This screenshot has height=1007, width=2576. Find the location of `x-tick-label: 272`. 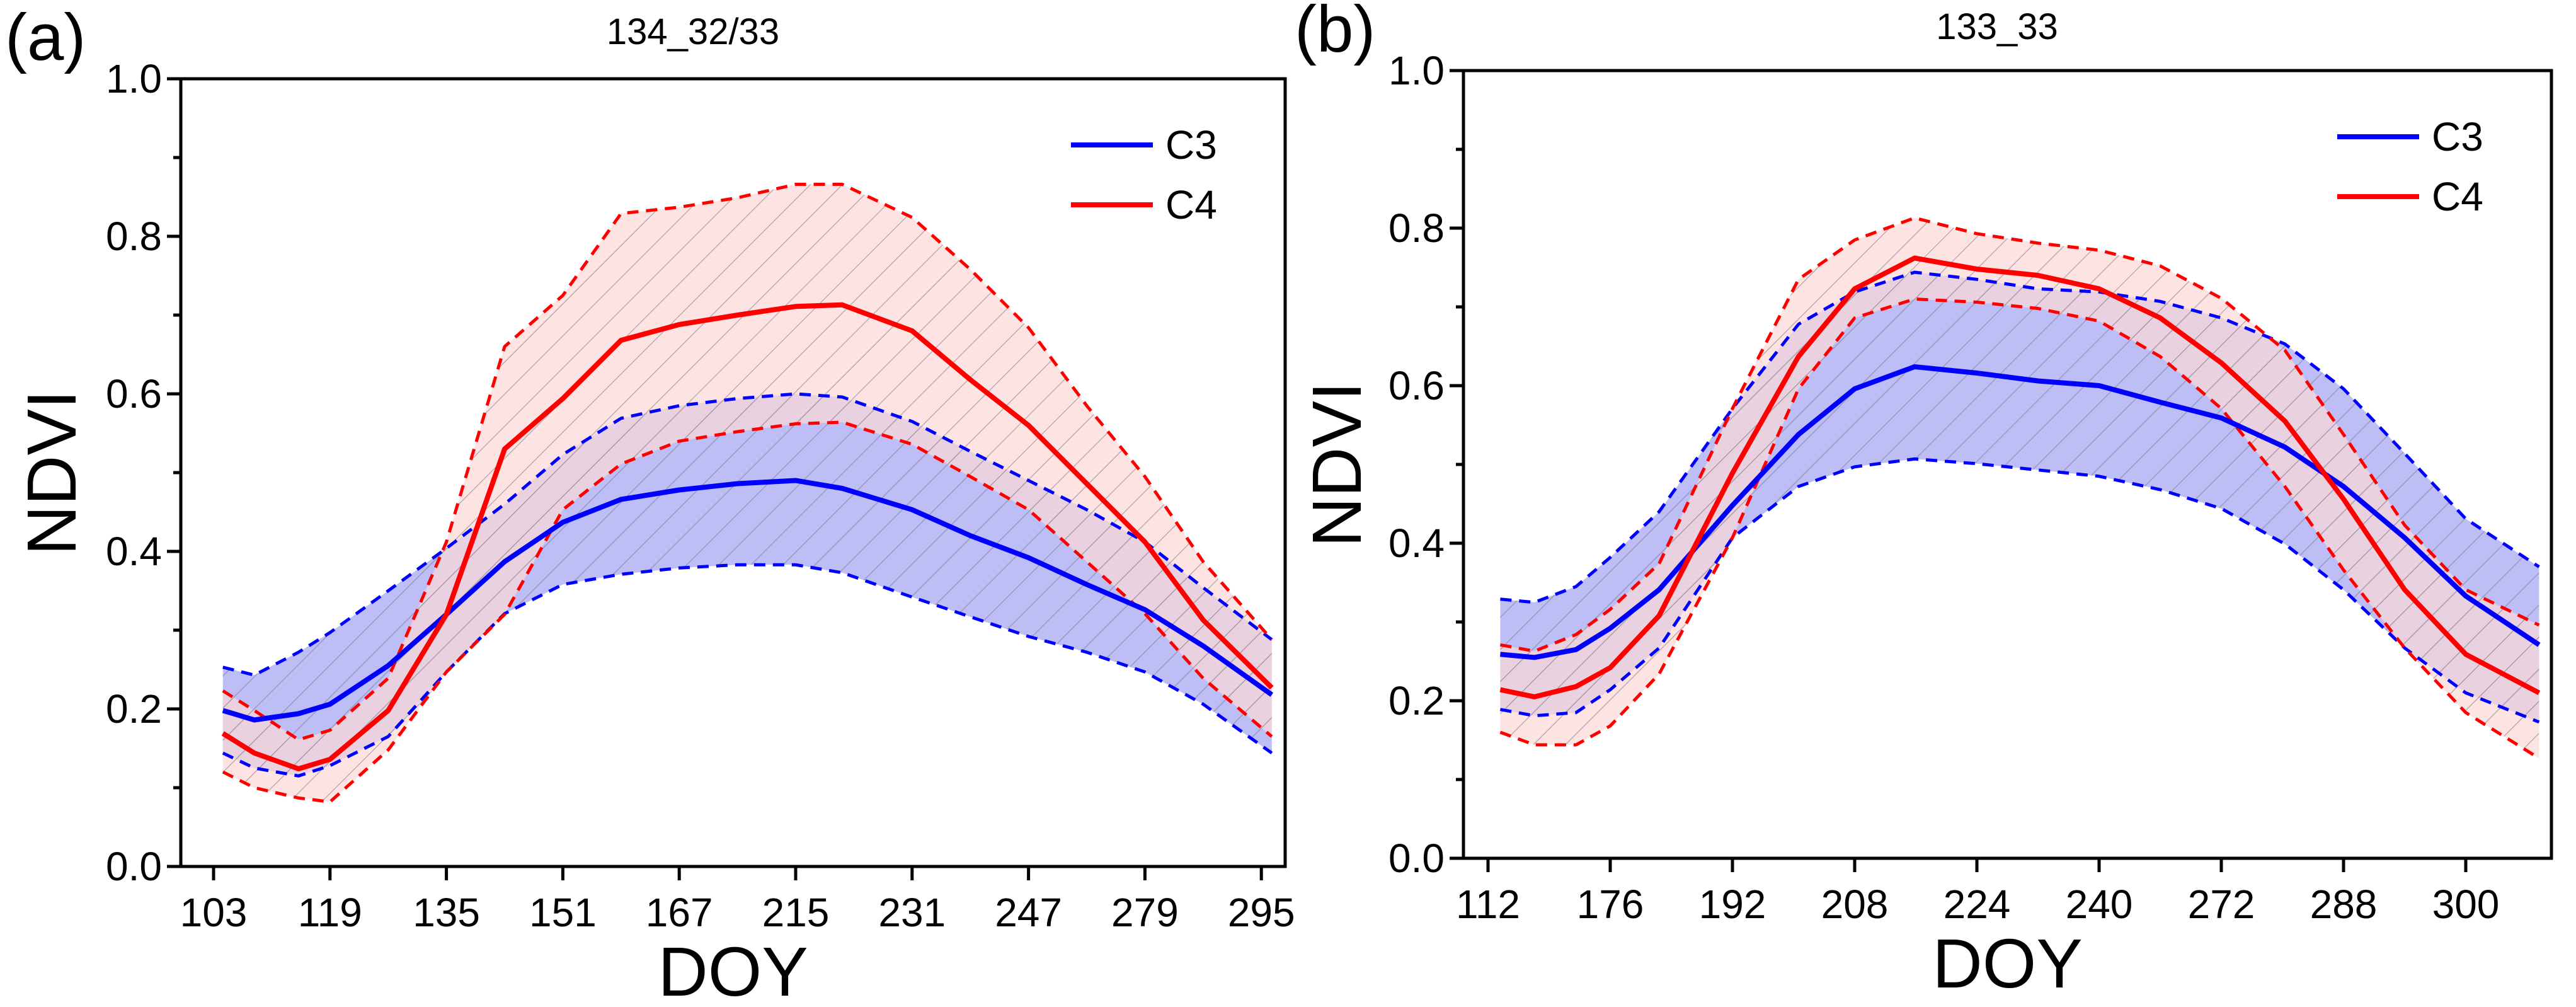

x-tick-label: 272 is located at coordinates (2222, 904).